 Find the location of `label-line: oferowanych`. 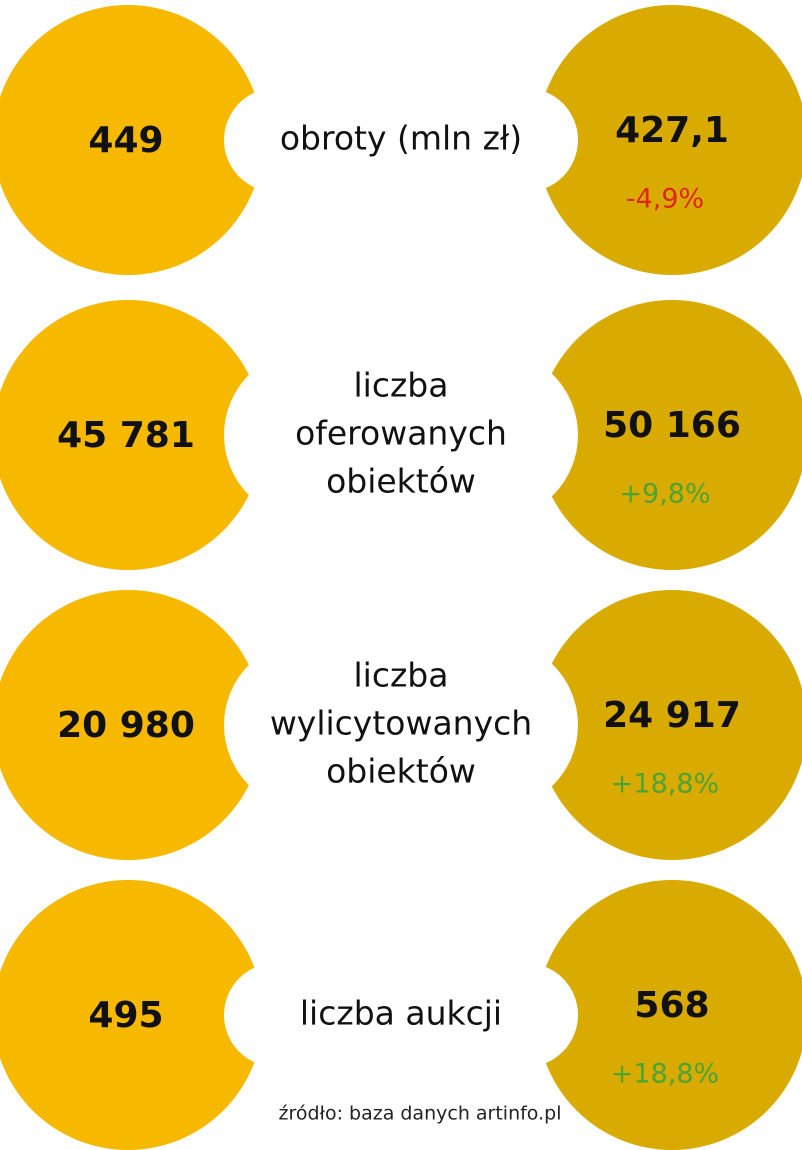

label-line: oferowanych is located at coordinates (401, 433).